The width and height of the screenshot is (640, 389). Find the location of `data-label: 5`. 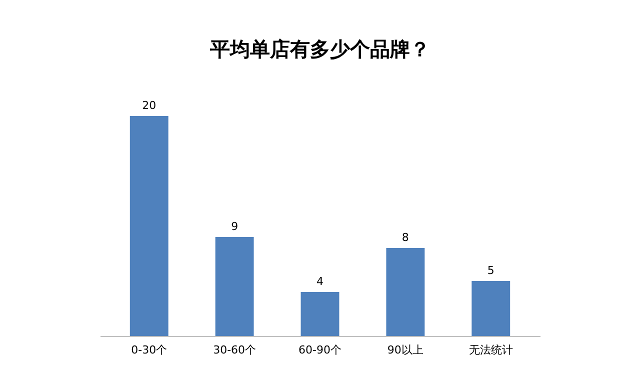

data-label: 5 is located at coordinates (490, 270).